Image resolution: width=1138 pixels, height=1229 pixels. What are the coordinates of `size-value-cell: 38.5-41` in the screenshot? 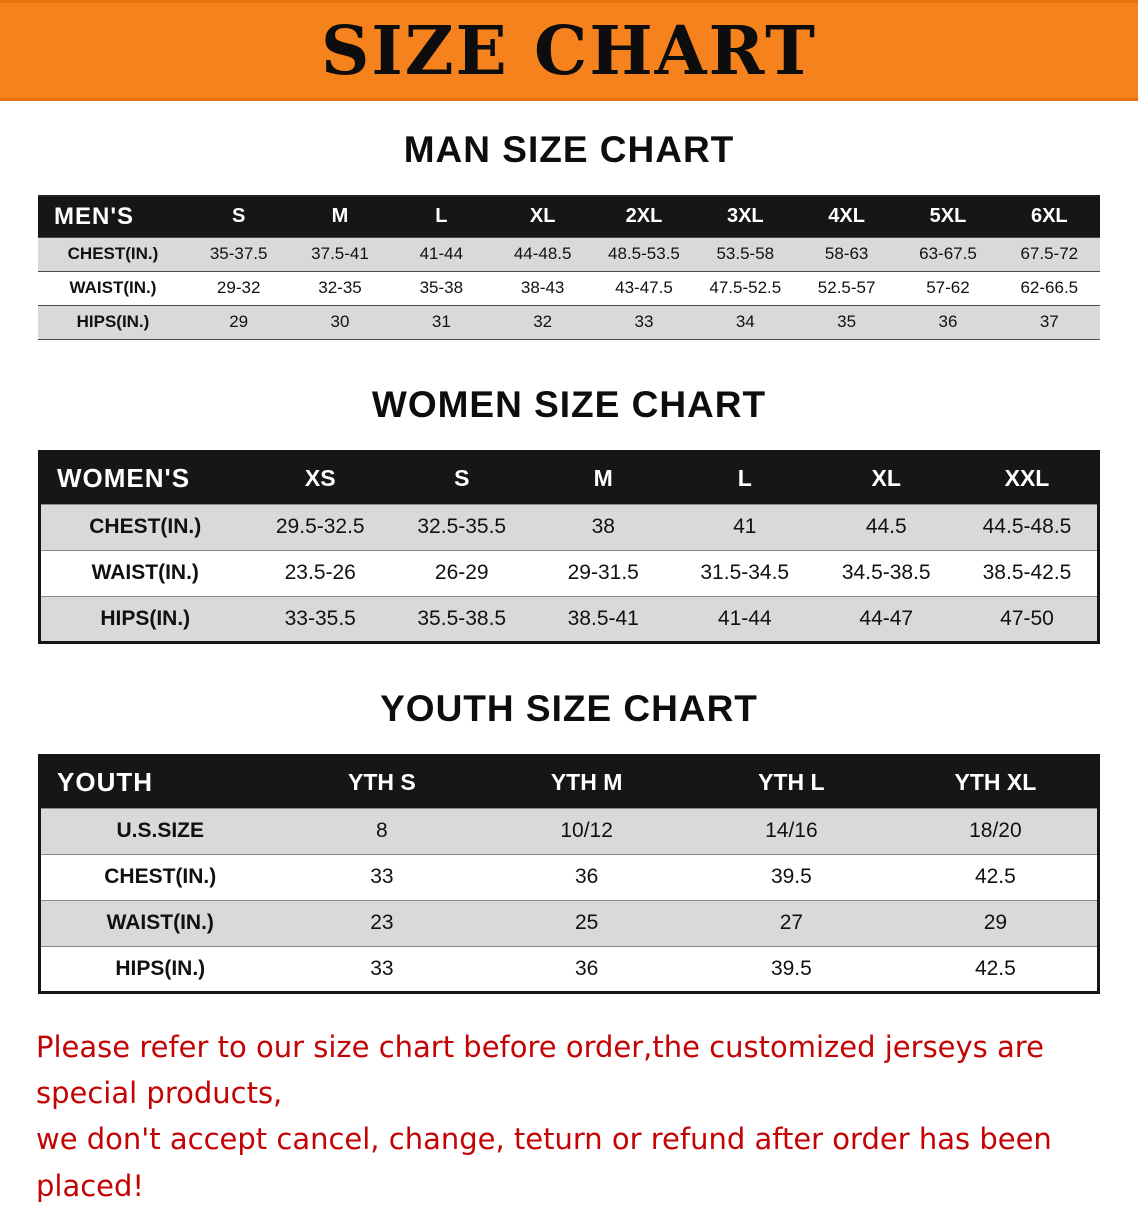 It's located at (604, 619).